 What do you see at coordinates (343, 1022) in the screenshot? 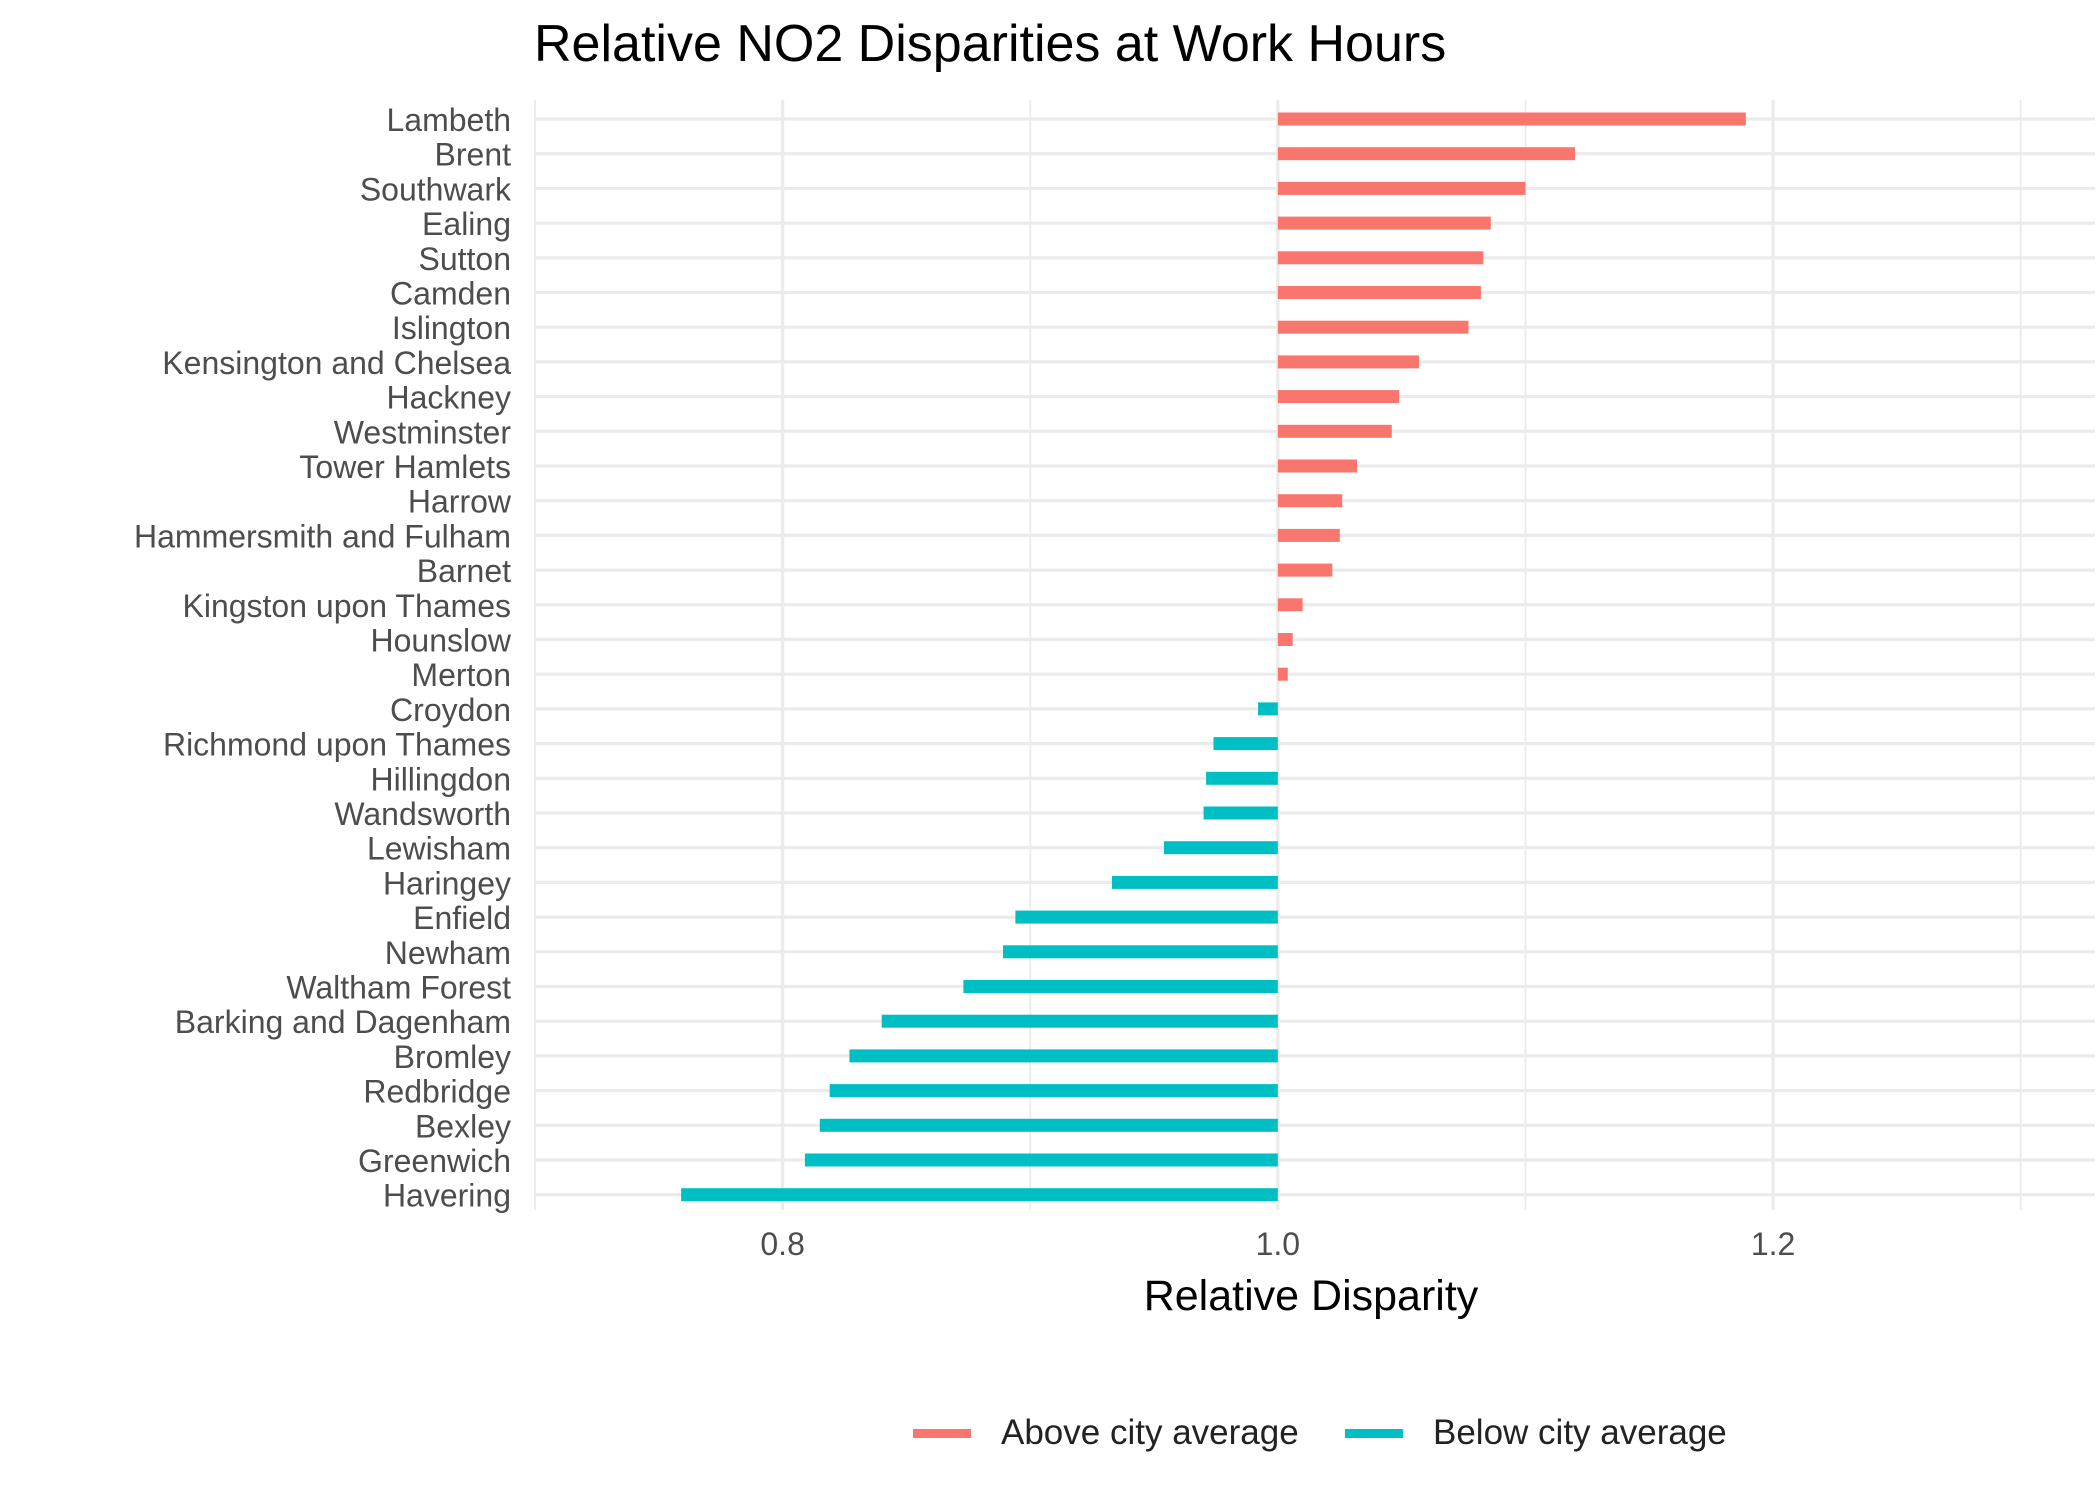
I see `y-axis-label: Barking and Dagenham` at bounding box center [343, 1022].